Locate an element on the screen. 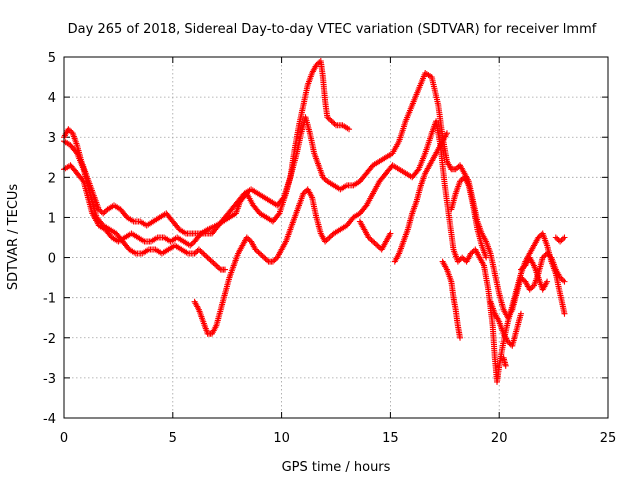 This screenshot has width=640, height=480. x-tick-label: 0 is located at coordinates (64, 438).